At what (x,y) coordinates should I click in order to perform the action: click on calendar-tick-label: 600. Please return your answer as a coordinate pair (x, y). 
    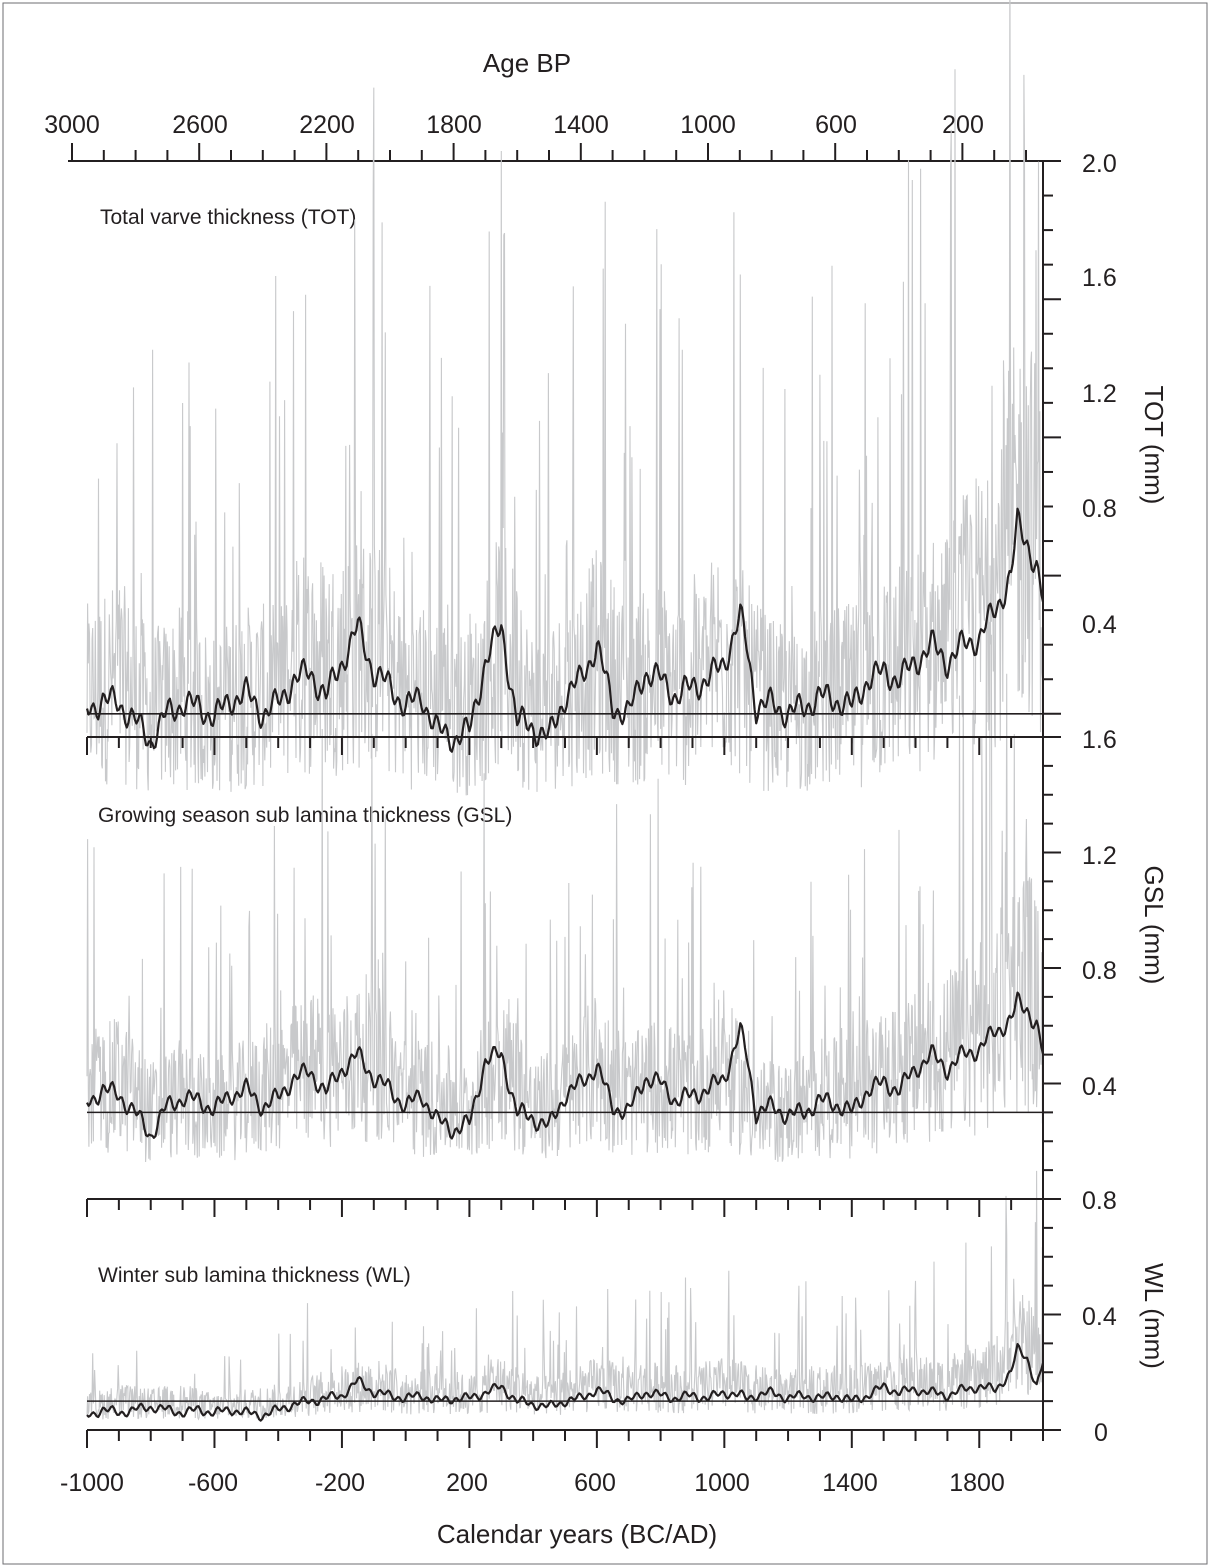
    Looking at the image, I should click on (595, 1483).